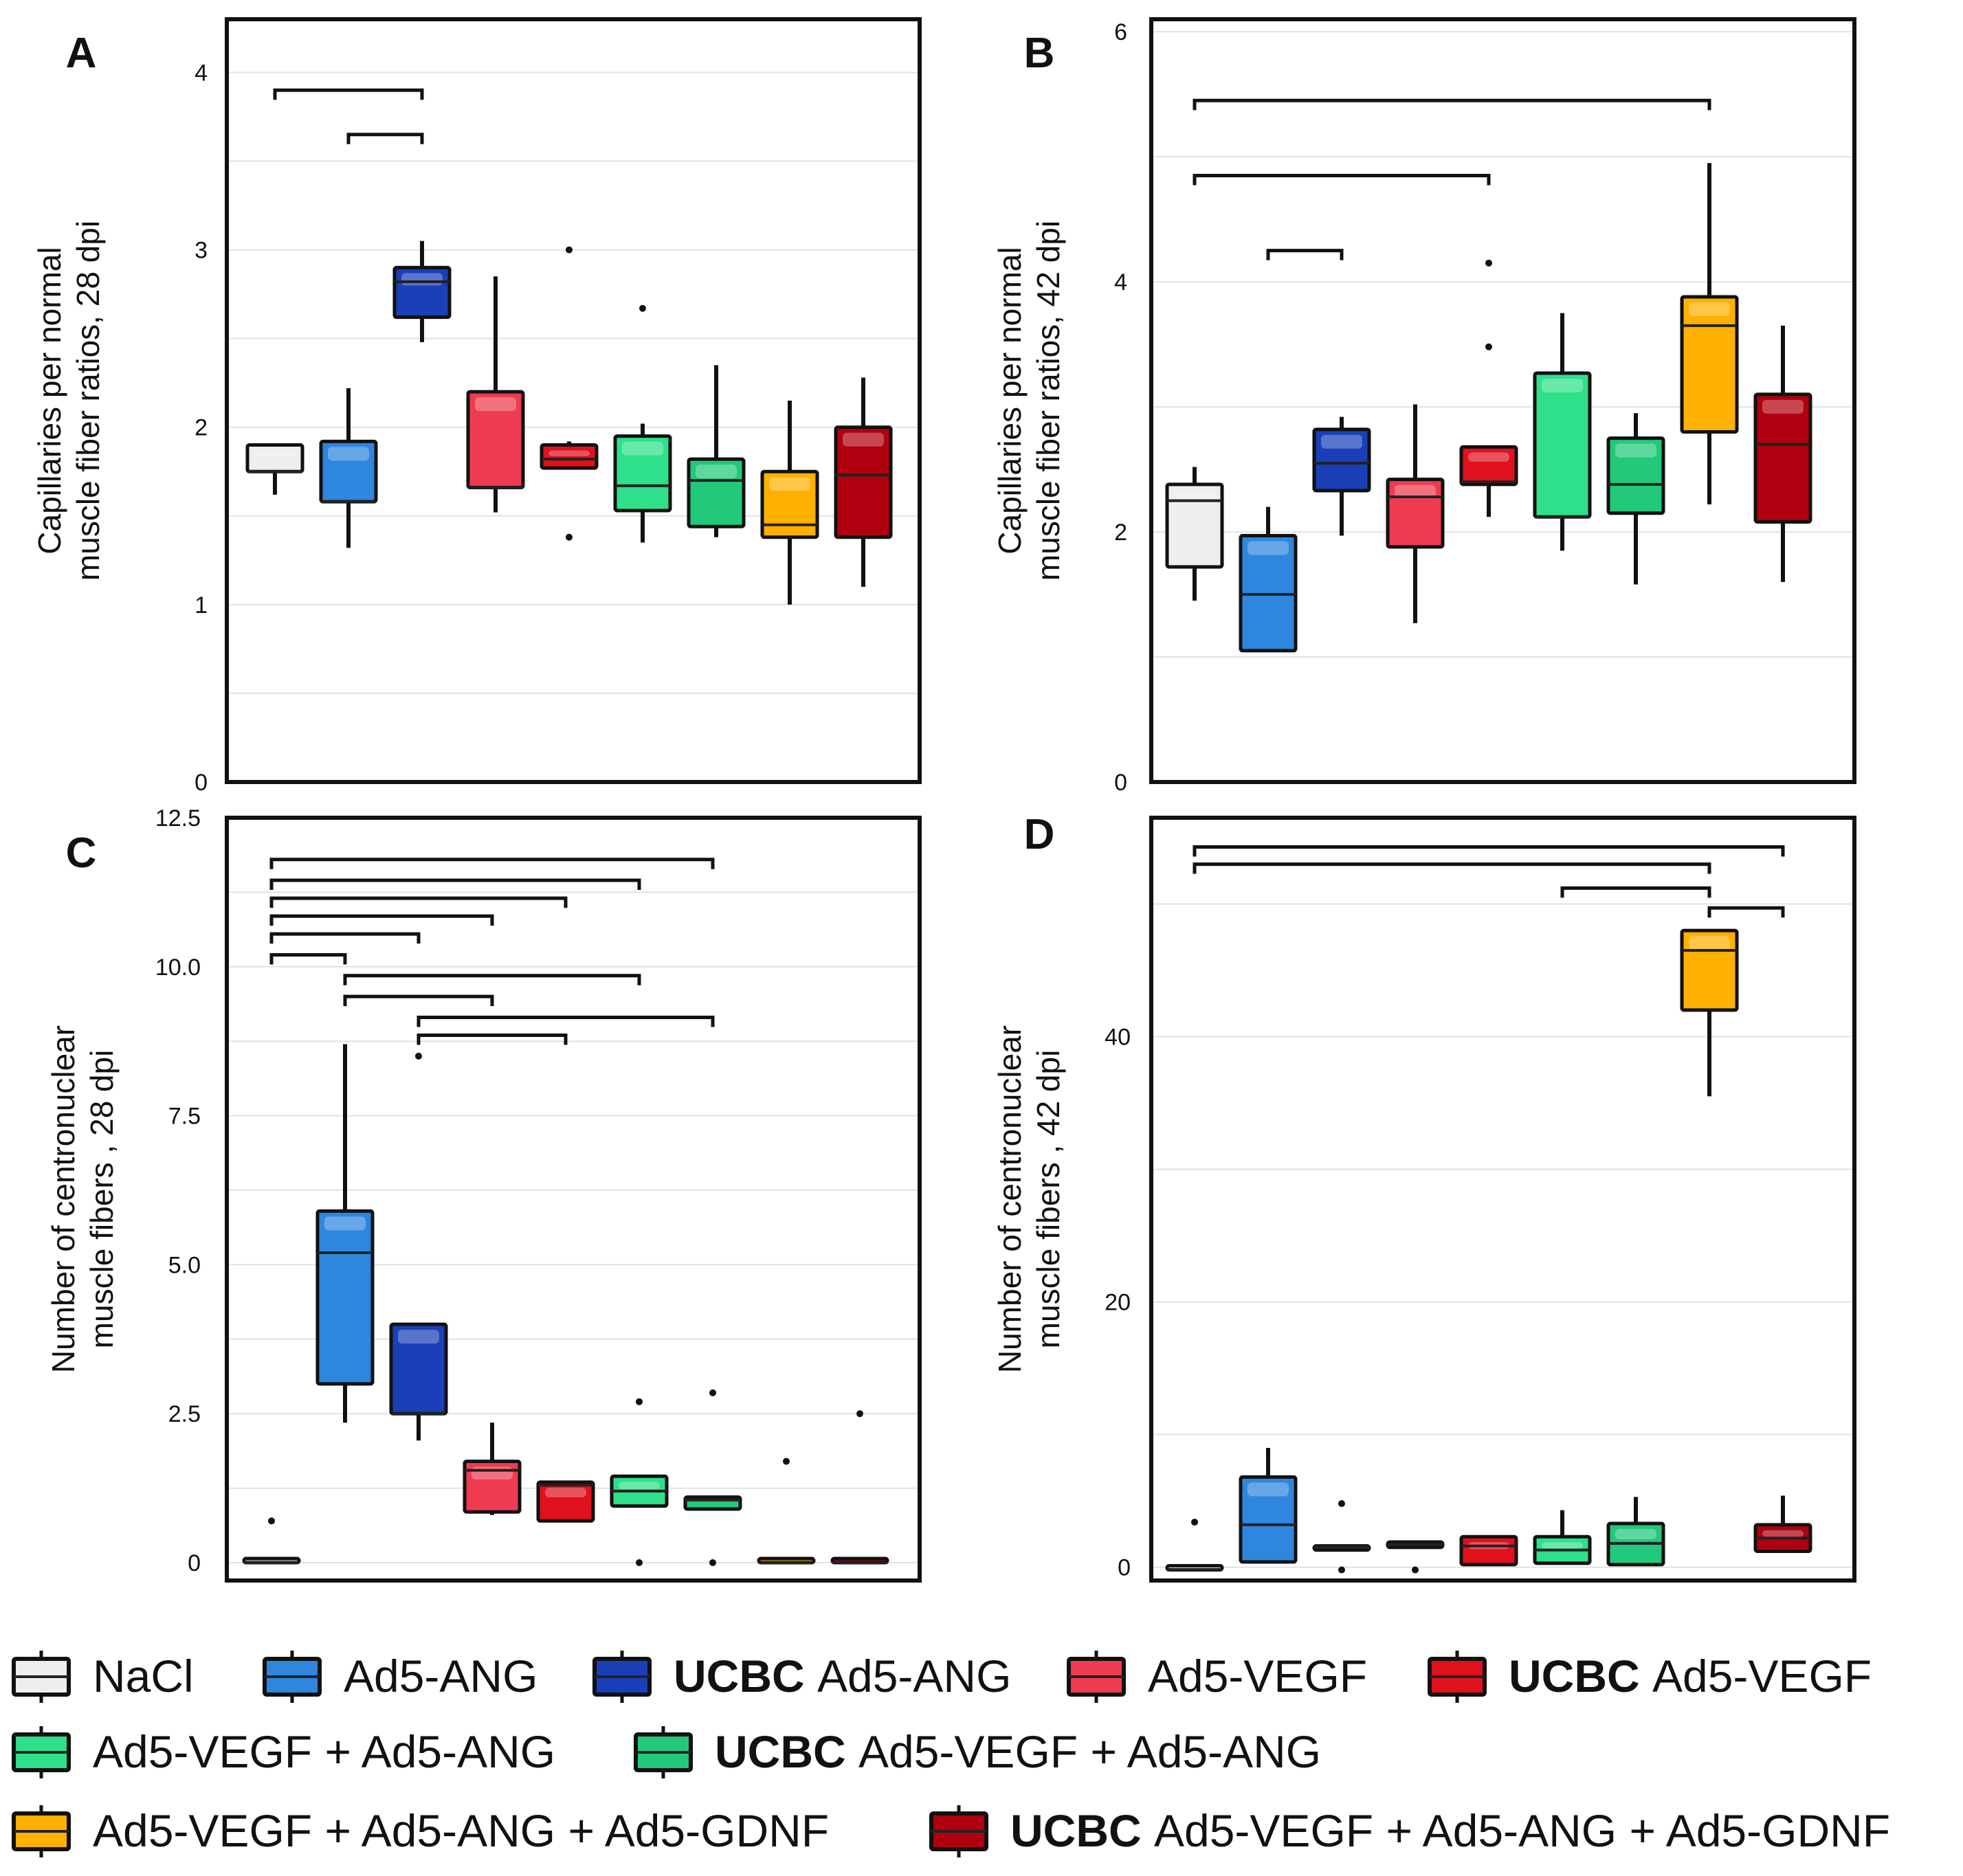 This screenshot has width=1963, height=1876. Describe the element at coordinates (202, 428) in the screenshot. I see `y-tick-label: 2` at that location.